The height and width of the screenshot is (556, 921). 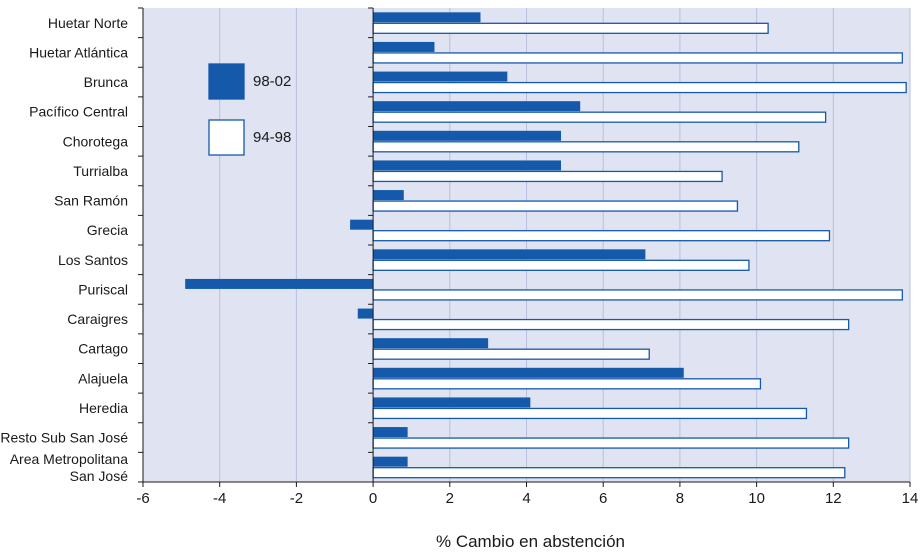 What do you see at coordinates (99, 476) in the screenshot?
I see `category-label: San José` at bounding box center [99, 476].